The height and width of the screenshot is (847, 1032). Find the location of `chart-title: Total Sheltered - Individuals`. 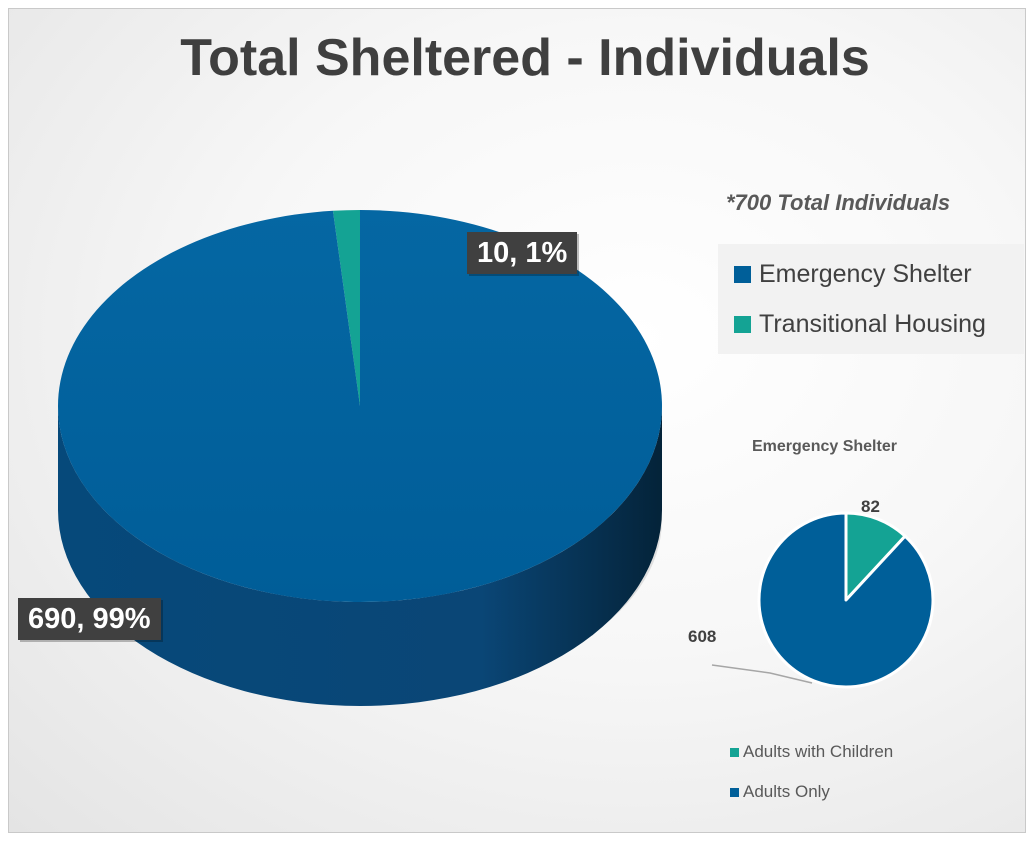

chart-title: Total Sheltered - Individuals is located at coordinates (525, 58).